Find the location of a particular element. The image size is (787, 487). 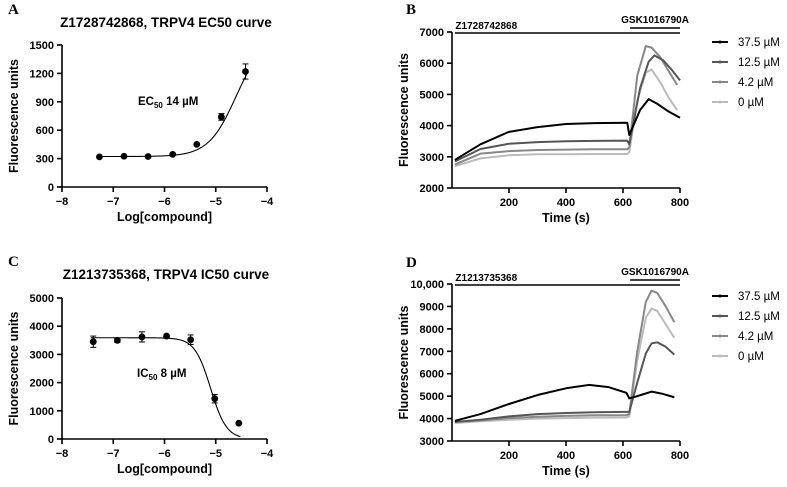

x-tick-label: 400 is located at coordinates (566, 456).